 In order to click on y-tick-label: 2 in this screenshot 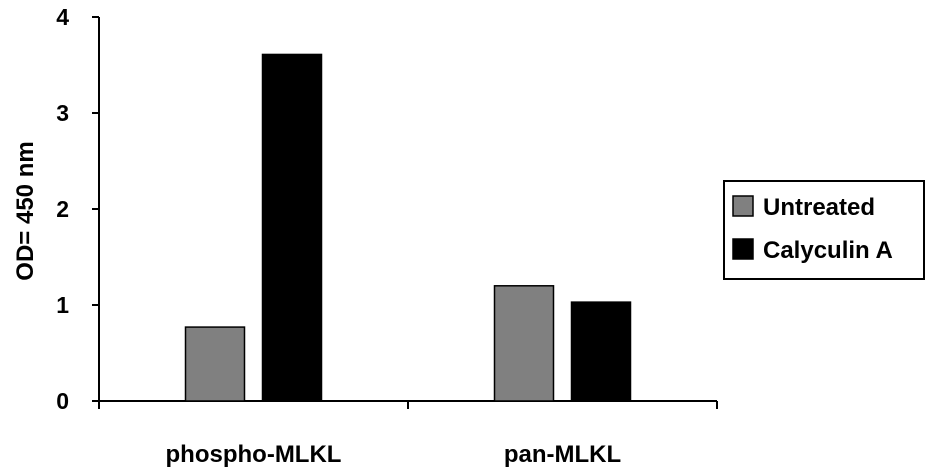, I will do `click(62, 209)`.